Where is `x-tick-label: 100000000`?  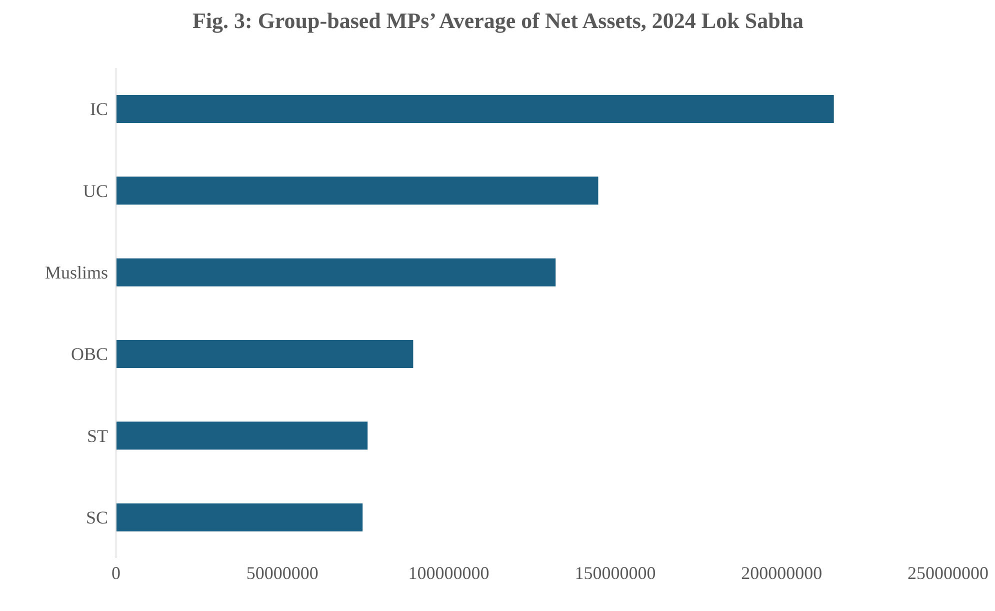 x-tick-label: 100000000 is located at coordinates (449, 572).